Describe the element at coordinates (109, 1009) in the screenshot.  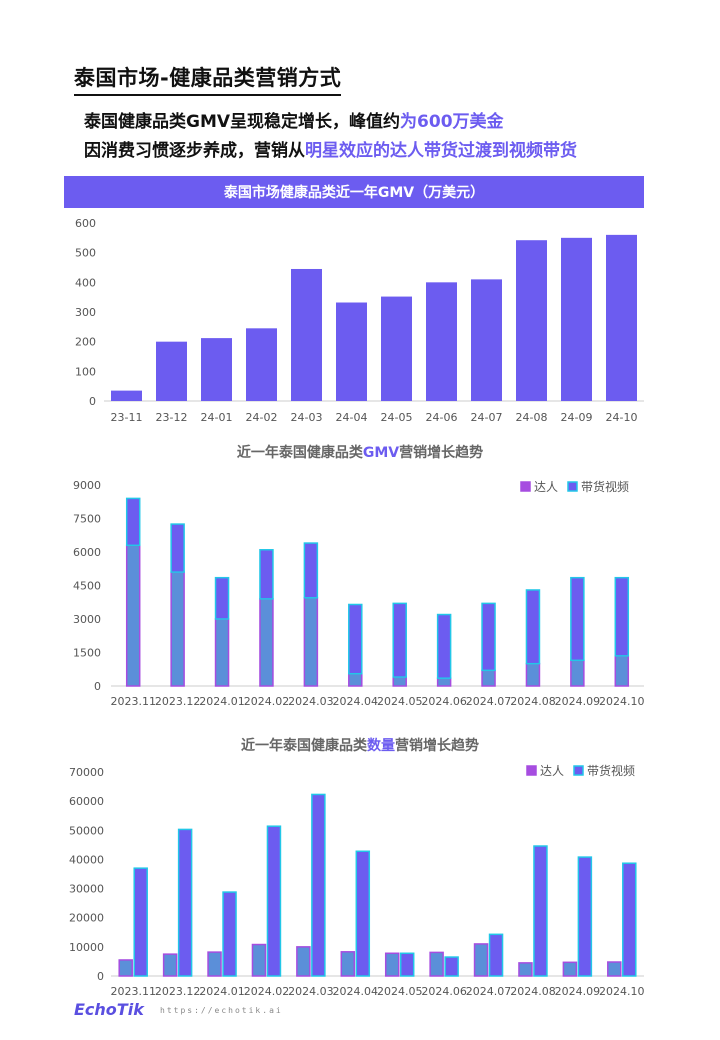
I see `echotik-logo: EchoTik` at that location.